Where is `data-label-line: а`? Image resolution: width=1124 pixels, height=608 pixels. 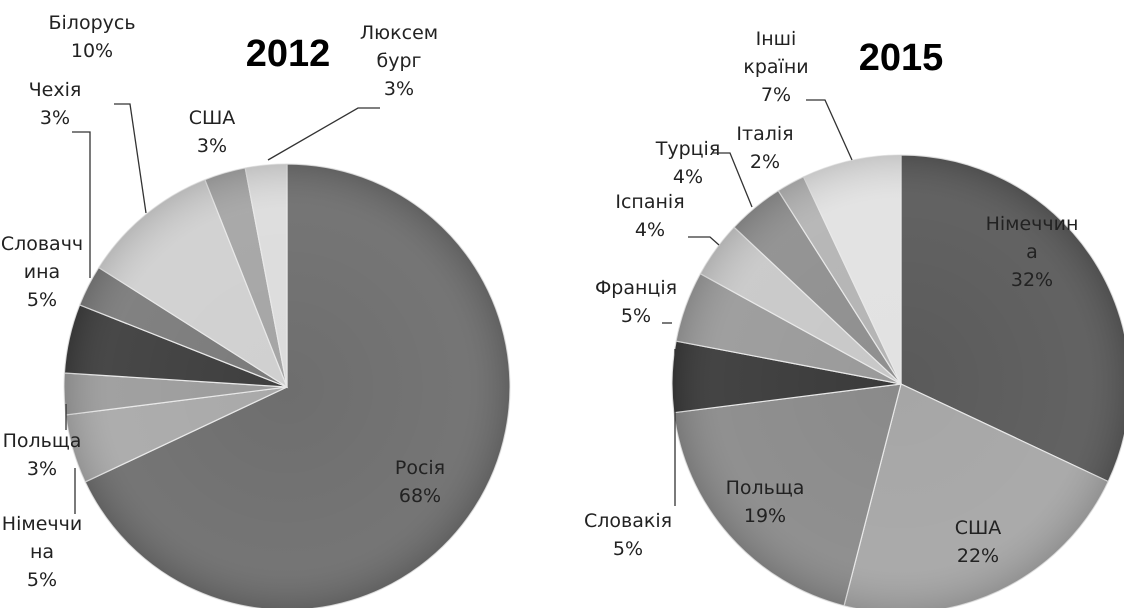
data-label-line: а is located at coordinates (1032, 252).